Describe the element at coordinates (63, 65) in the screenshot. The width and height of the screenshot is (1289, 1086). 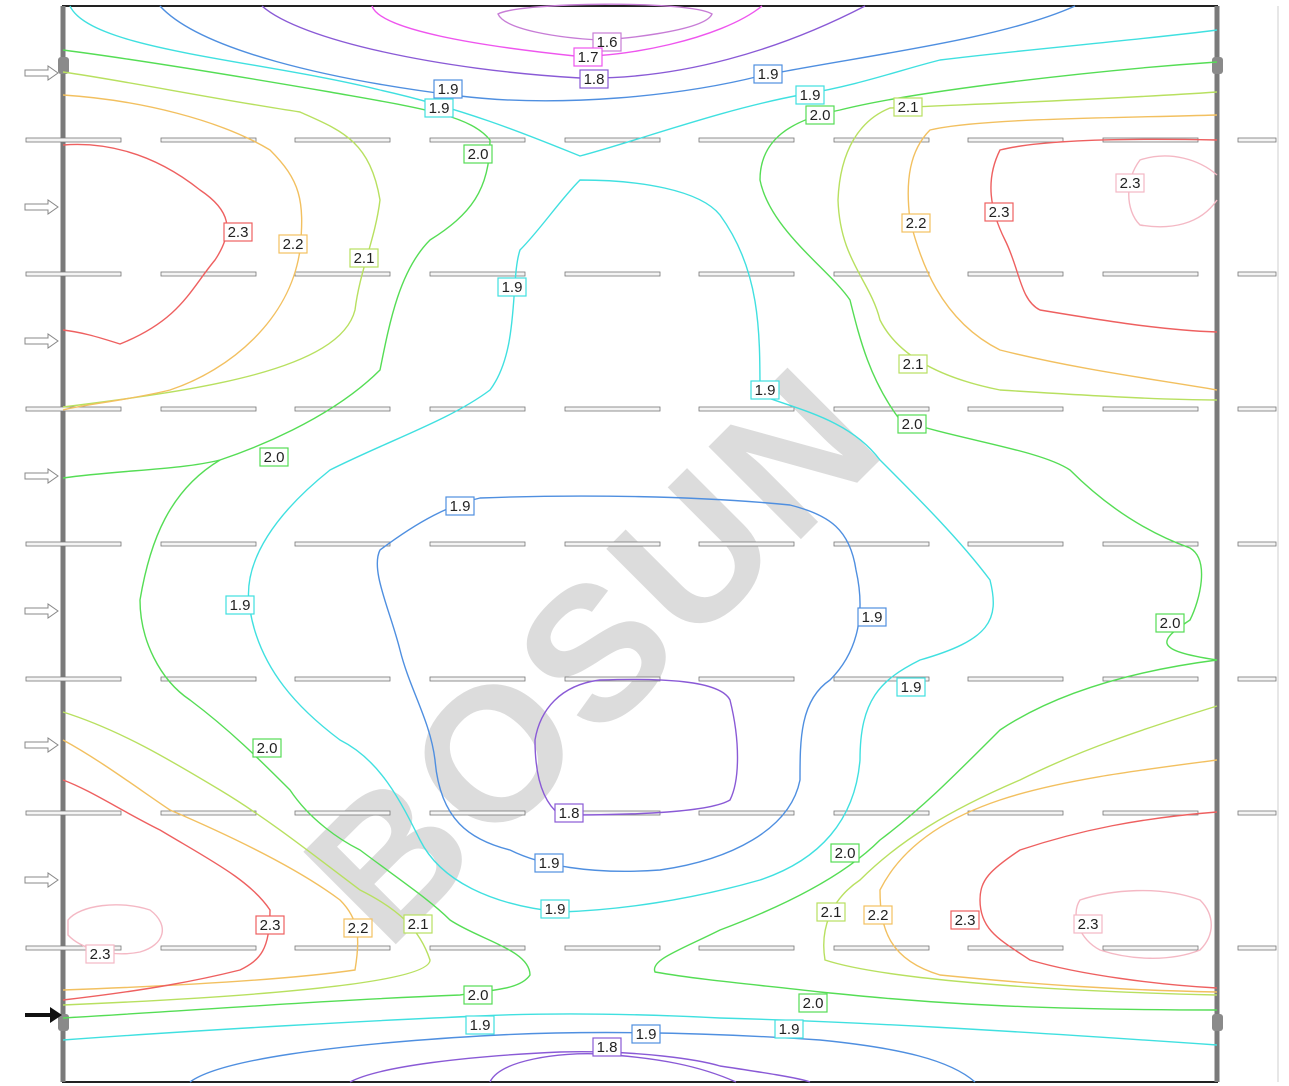
I see `post-marker` at that location.